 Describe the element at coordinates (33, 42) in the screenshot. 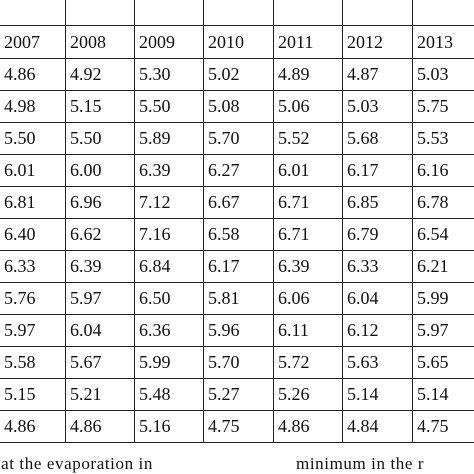

I see `header-cell: 2007` at that location.